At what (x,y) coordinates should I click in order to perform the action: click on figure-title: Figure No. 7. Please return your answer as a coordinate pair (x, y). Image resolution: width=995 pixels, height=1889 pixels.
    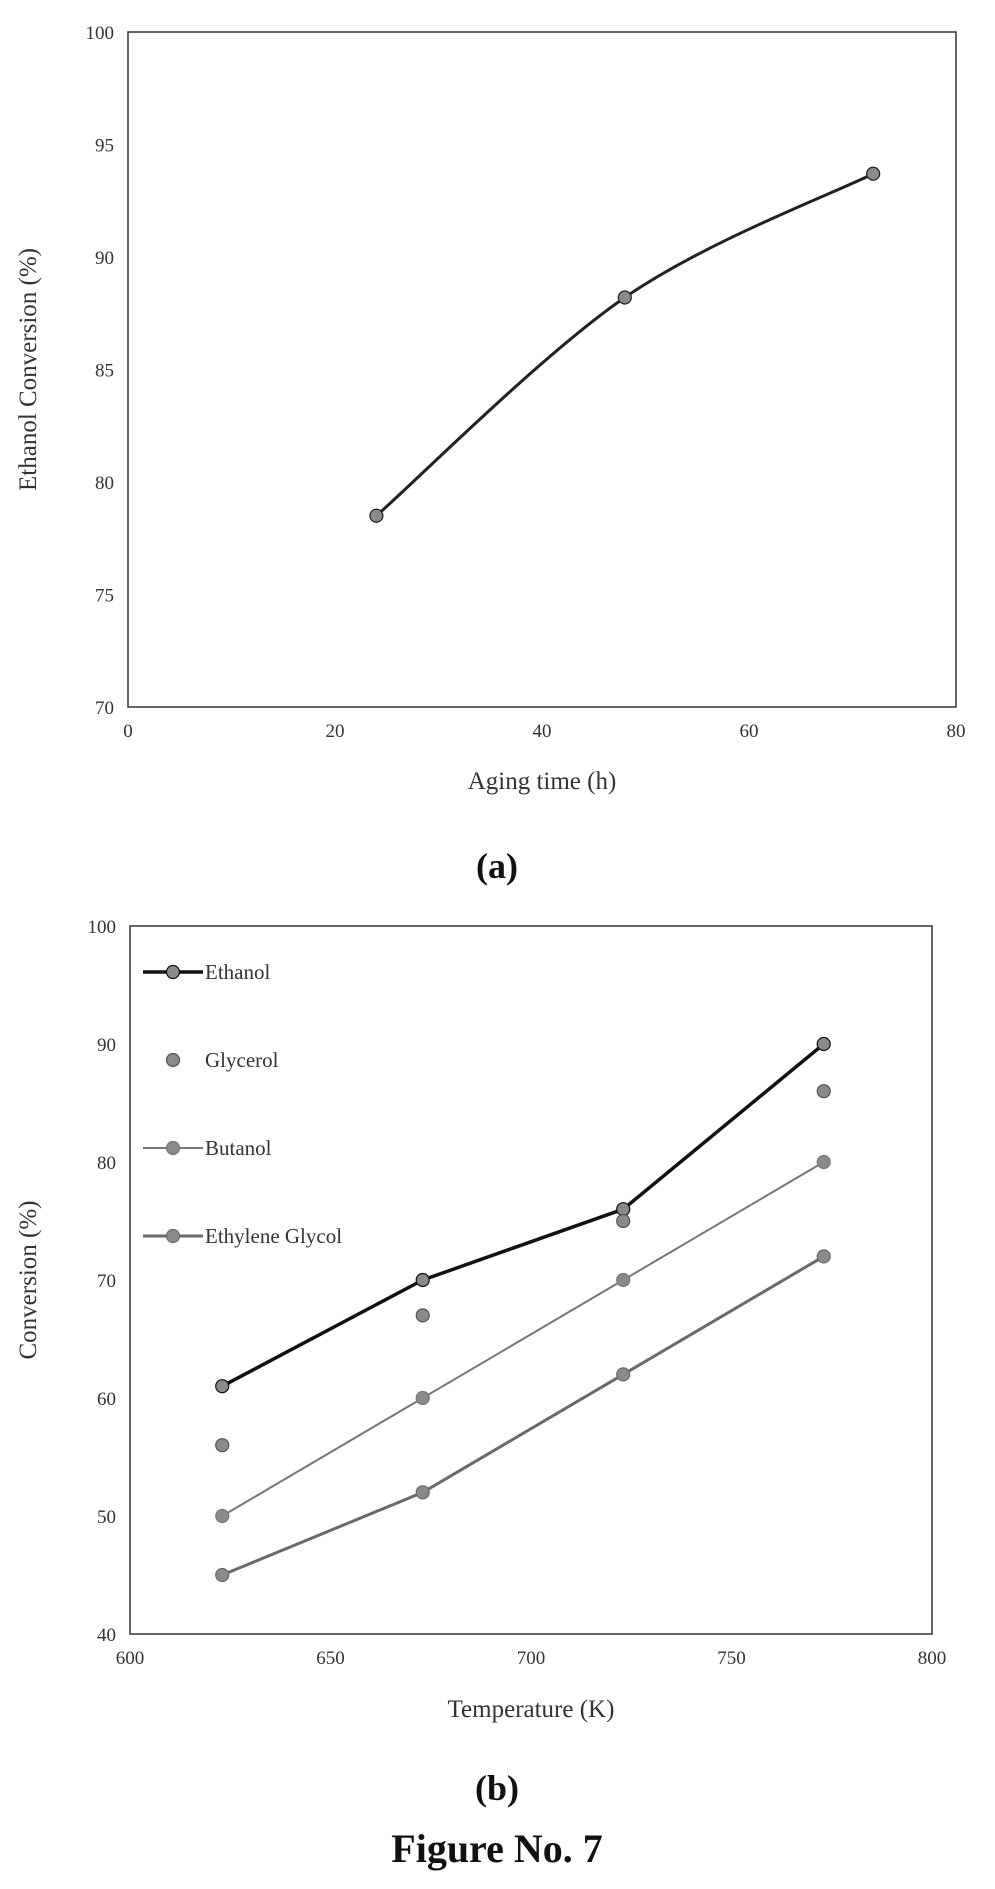
    Looking at the image, I should click on (496, 1848).